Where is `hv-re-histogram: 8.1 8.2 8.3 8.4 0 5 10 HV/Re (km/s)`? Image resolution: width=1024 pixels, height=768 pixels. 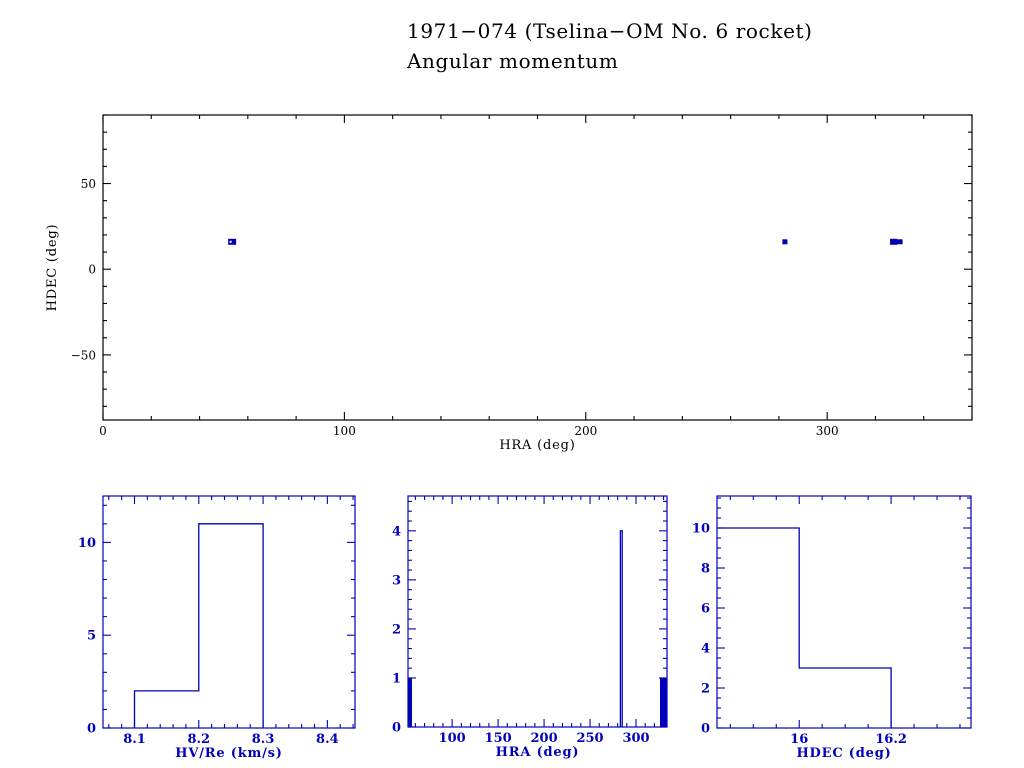
hv-re-histogram: 8.1 8.2 8.3 8.4 0 5 10 HV/Re (km/s) is located at coordinates (217, 628).